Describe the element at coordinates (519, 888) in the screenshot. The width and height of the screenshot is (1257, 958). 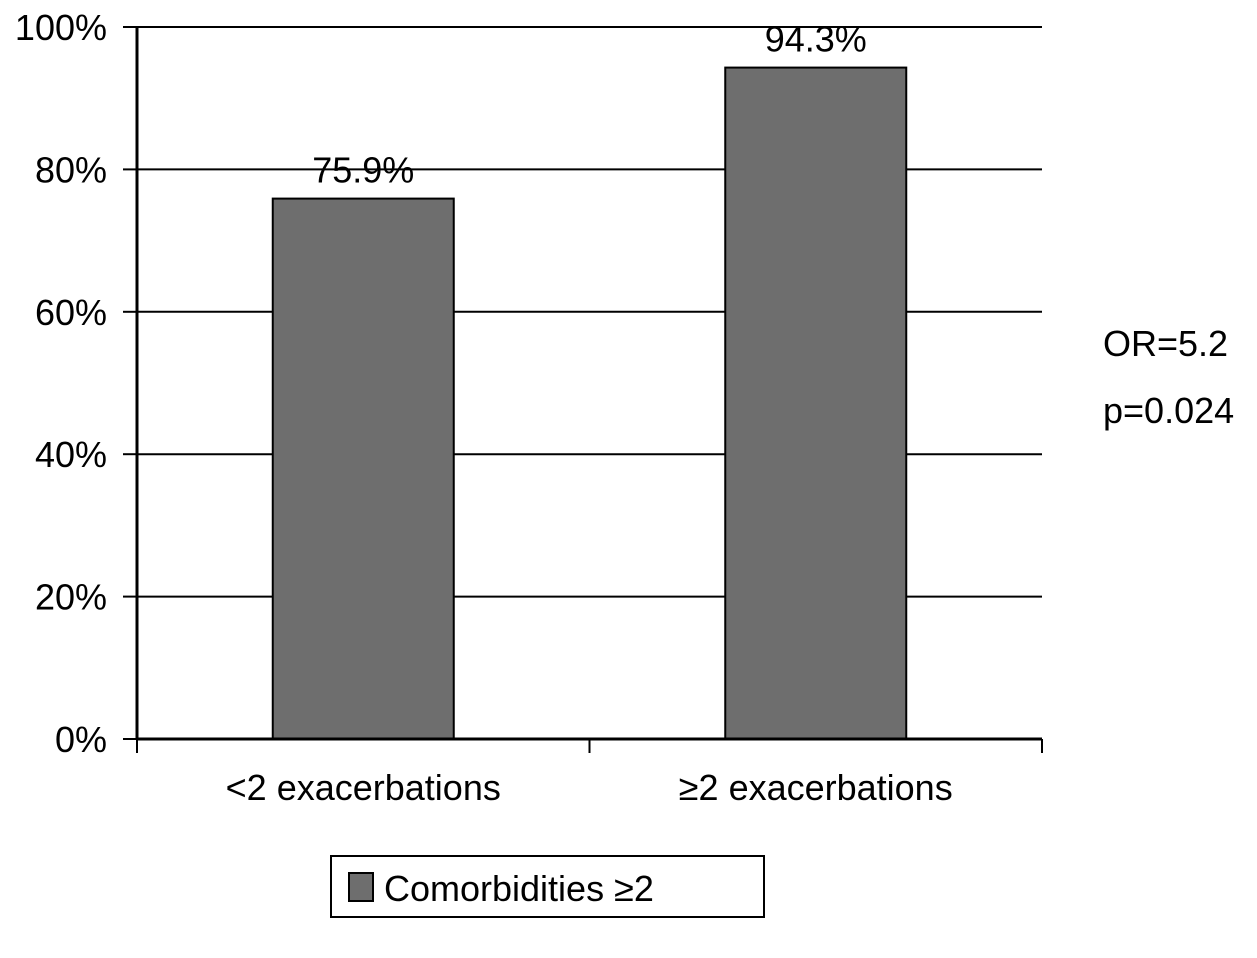
I see `legend-label: Comorbidities ≥2` at that location.